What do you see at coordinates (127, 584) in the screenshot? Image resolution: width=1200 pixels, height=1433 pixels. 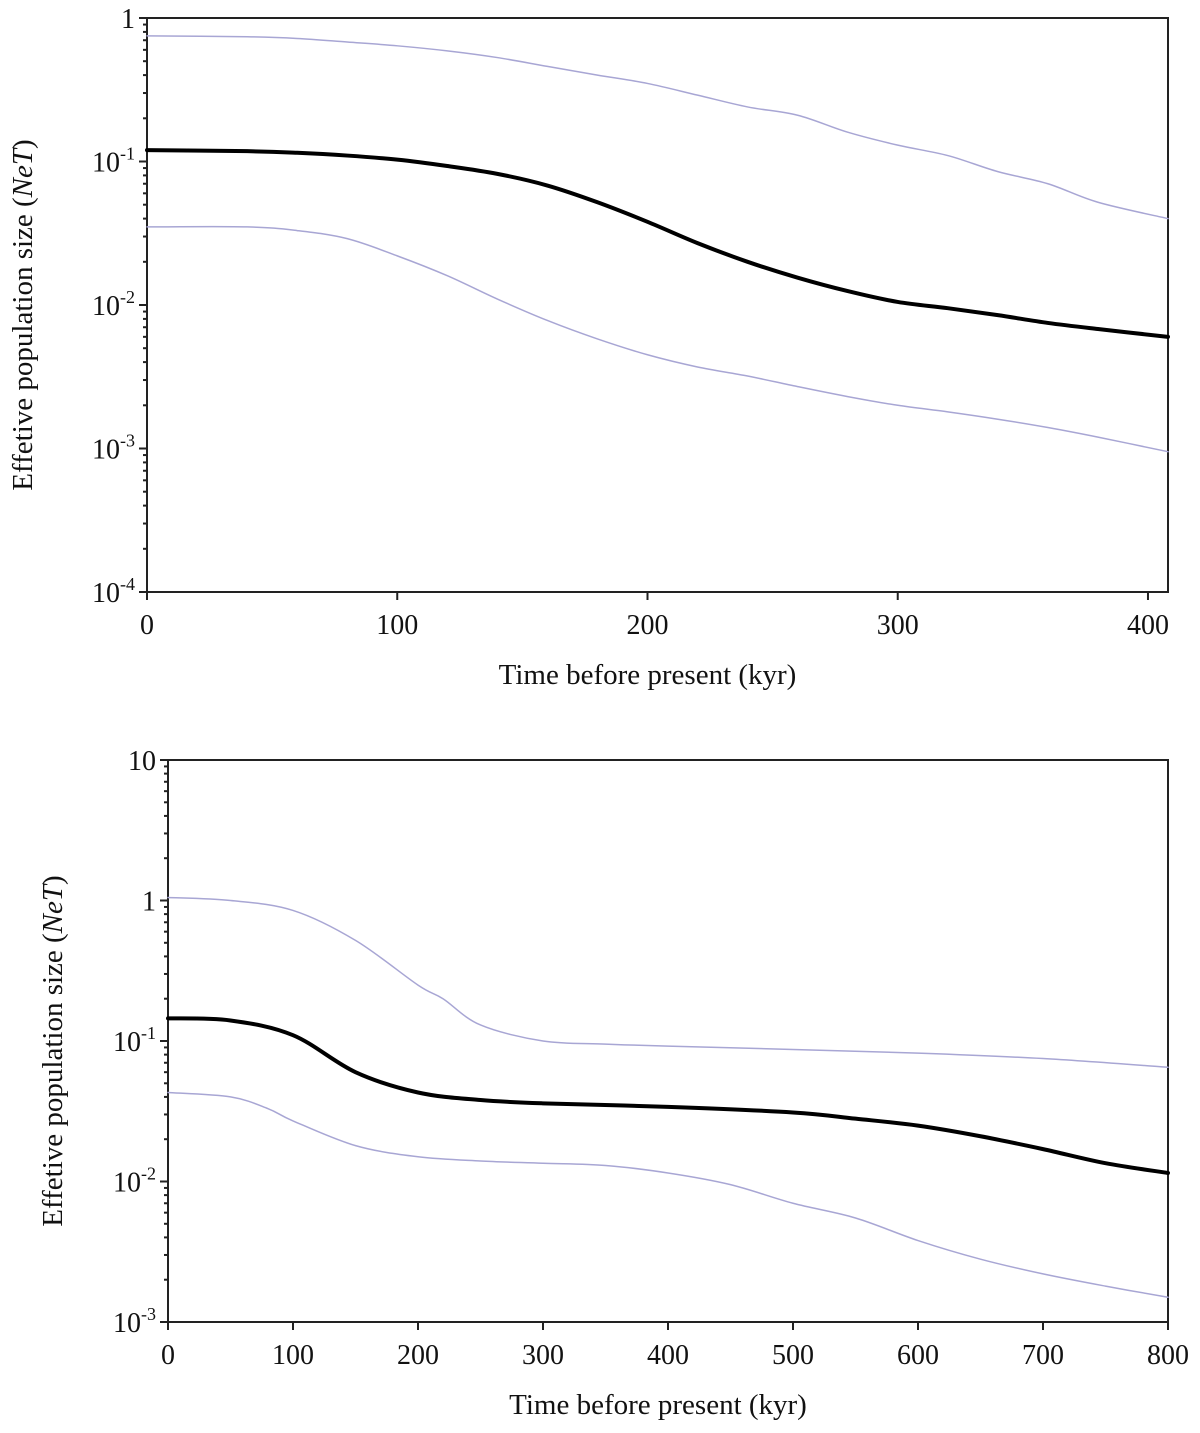 I see `y-tick-exponent: -4` at bounding box center [127, 584].